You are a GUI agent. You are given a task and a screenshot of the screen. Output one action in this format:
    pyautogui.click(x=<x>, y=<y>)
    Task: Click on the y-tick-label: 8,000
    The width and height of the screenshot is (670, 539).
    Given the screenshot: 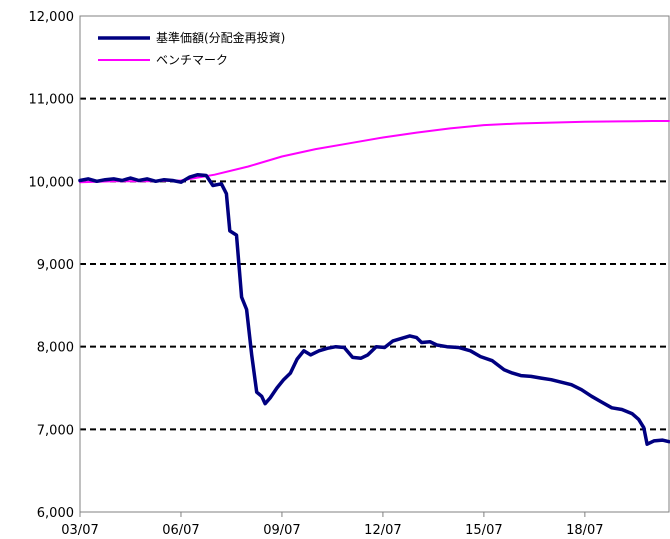 What is the action you would take?
    pyautogui.click(x=55, y=348)
    